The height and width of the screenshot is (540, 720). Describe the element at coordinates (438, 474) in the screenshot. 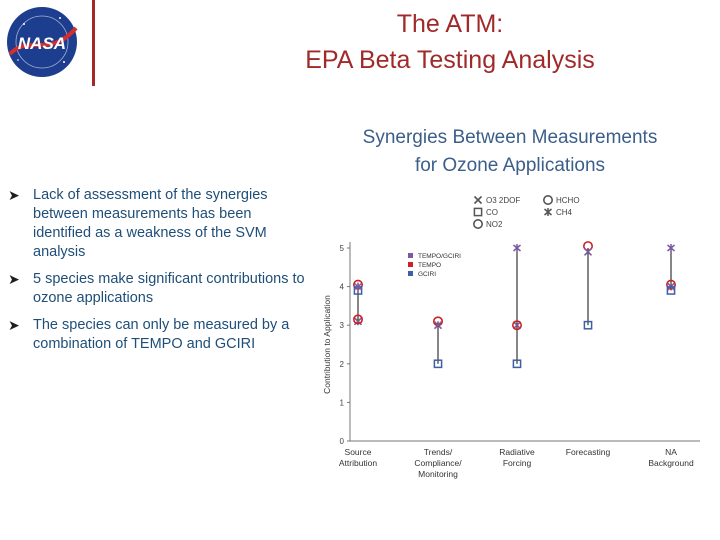

I see `x-category-label: Monitoring` at that location.